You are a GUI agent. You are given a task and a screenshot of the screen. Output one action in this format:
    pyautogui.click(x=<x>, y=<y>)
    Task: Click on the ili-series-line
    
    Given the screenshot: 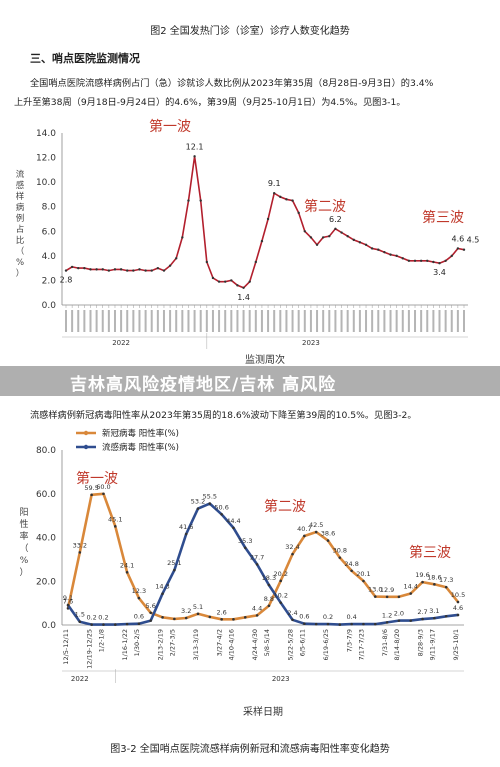 What is the action you would take?
    pyautogui.click(x=265, y=222)
    